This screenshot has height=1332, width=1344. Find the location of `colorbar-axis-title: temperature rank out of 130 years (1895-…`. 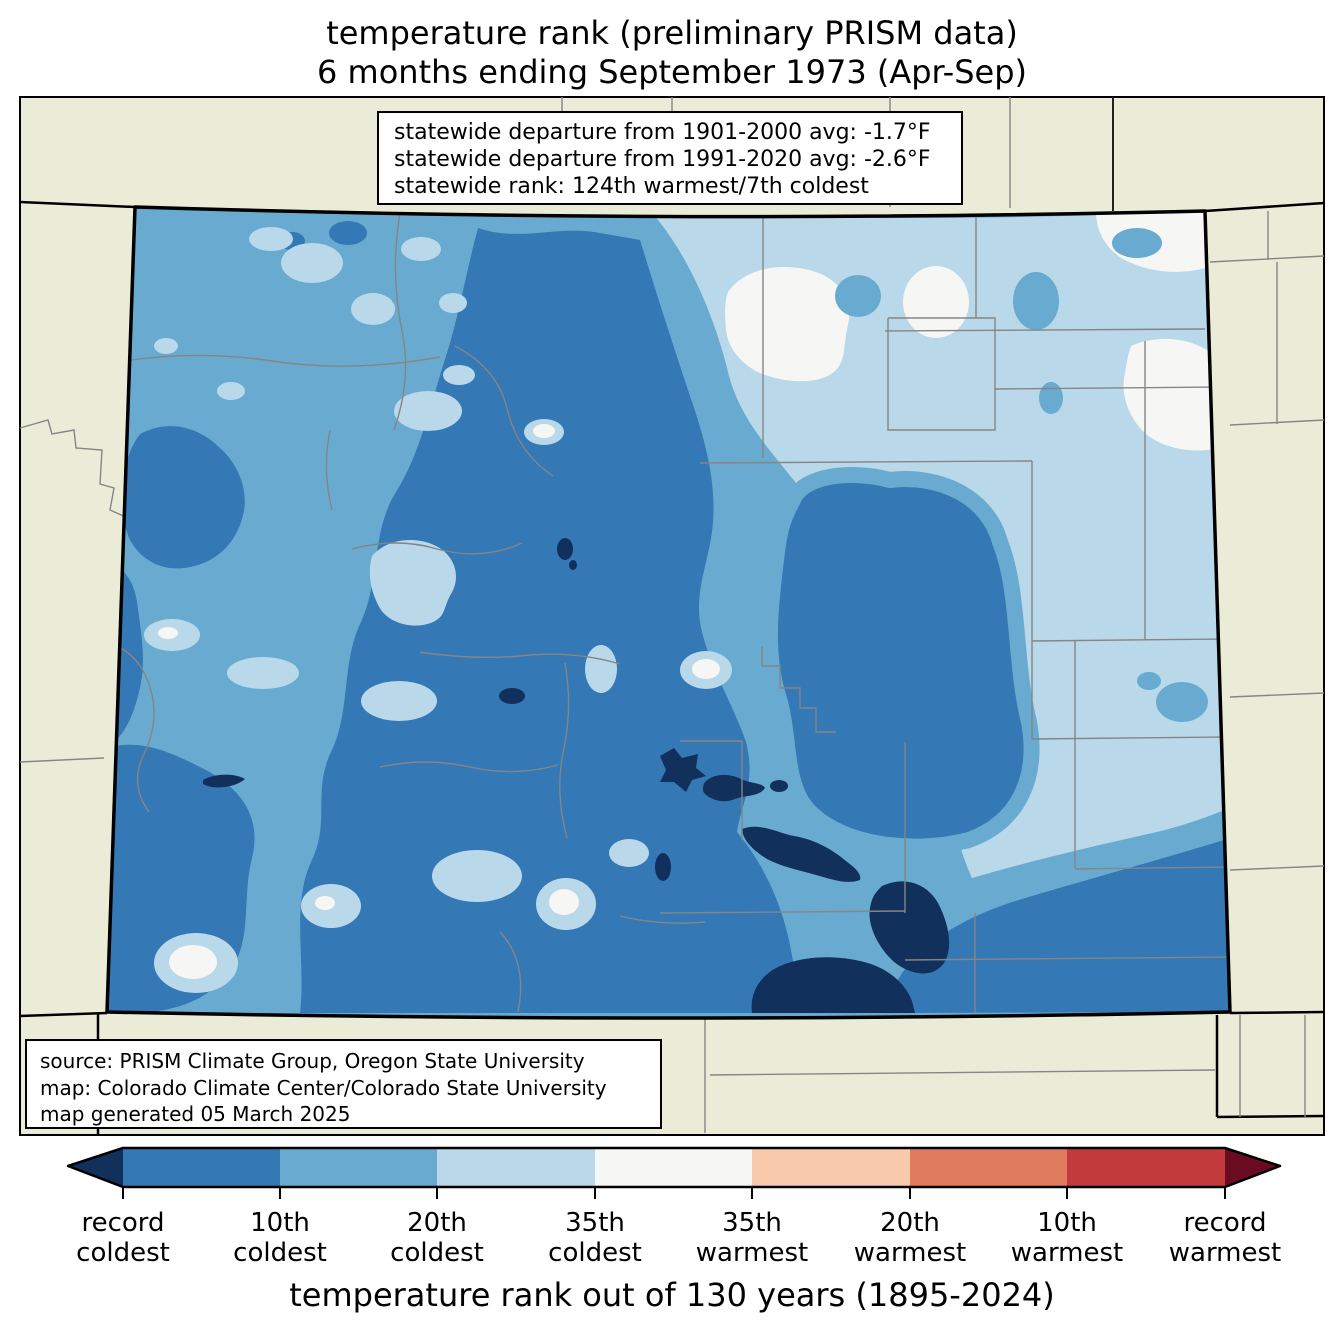

colorbar-axis-title: temperature rank out of 130 years (1895-… is located at coordinates (672, 1295).